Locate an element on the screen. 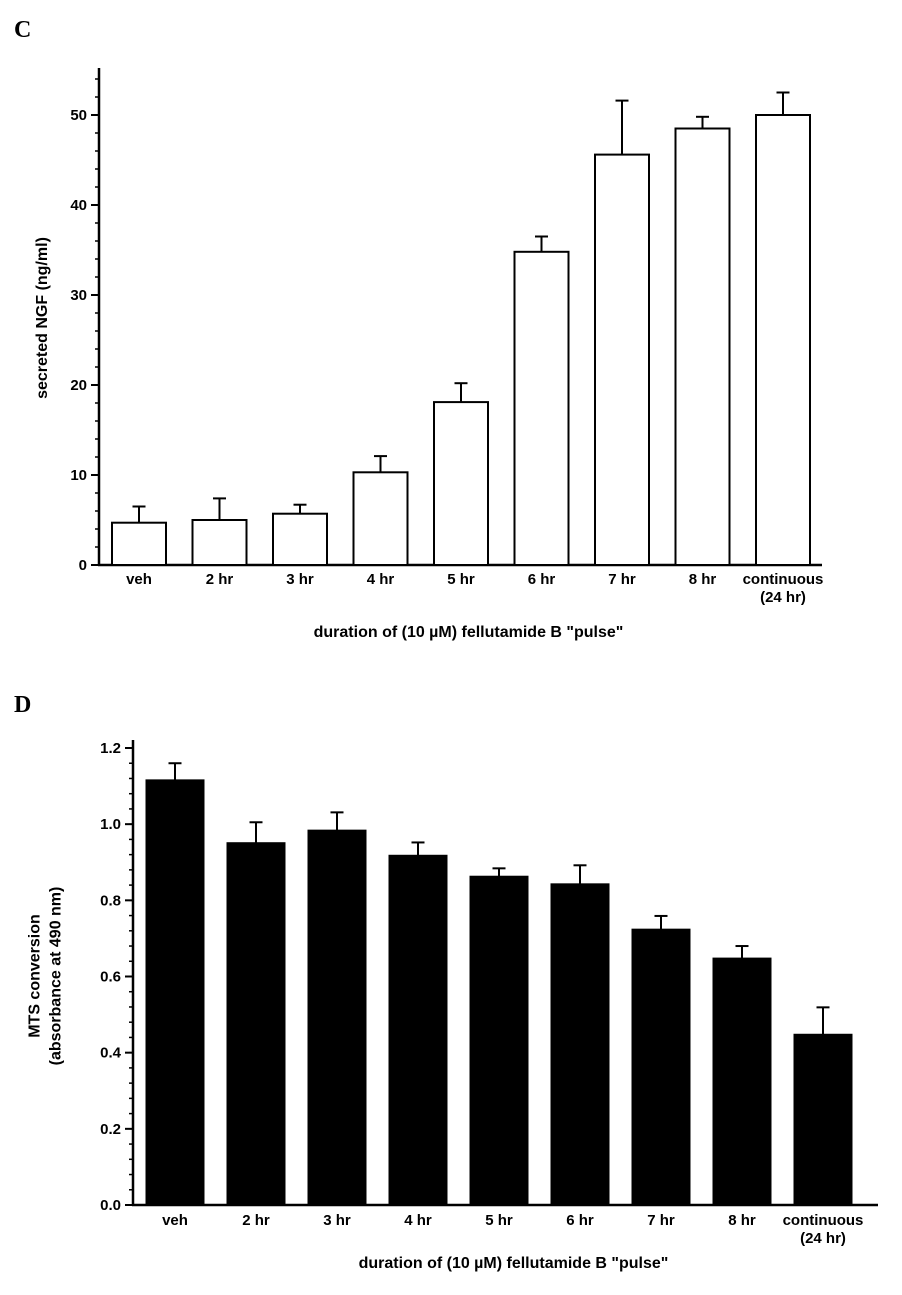  y-tick-label: 10 is located at coordinates (78, 475).